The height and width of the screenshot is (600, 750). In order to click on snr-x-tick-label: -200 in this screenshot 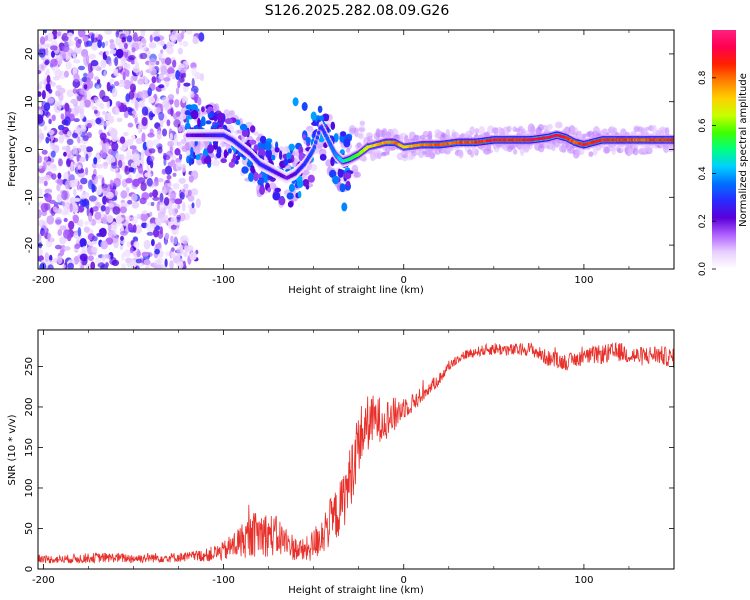, I will do `click(43, 580)`.